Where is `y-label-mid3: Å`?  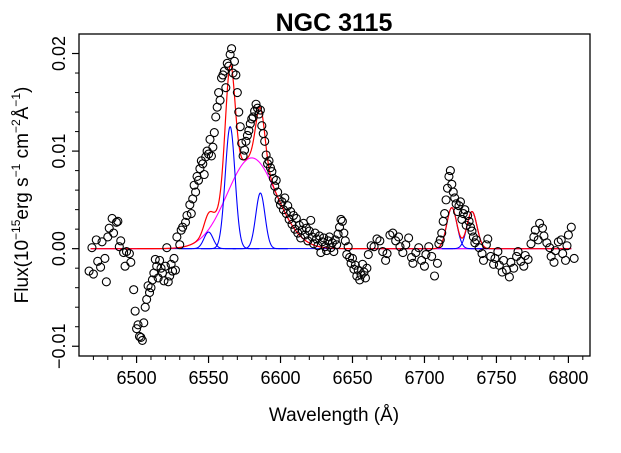
y-label-mid3: Å is located at coordinates (22, 112).